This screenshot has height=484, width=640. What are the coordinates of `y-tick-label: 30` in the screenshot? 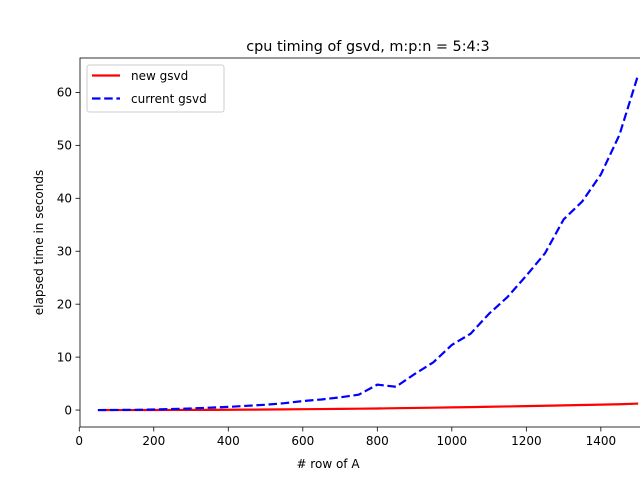 It's located at (64, 252).